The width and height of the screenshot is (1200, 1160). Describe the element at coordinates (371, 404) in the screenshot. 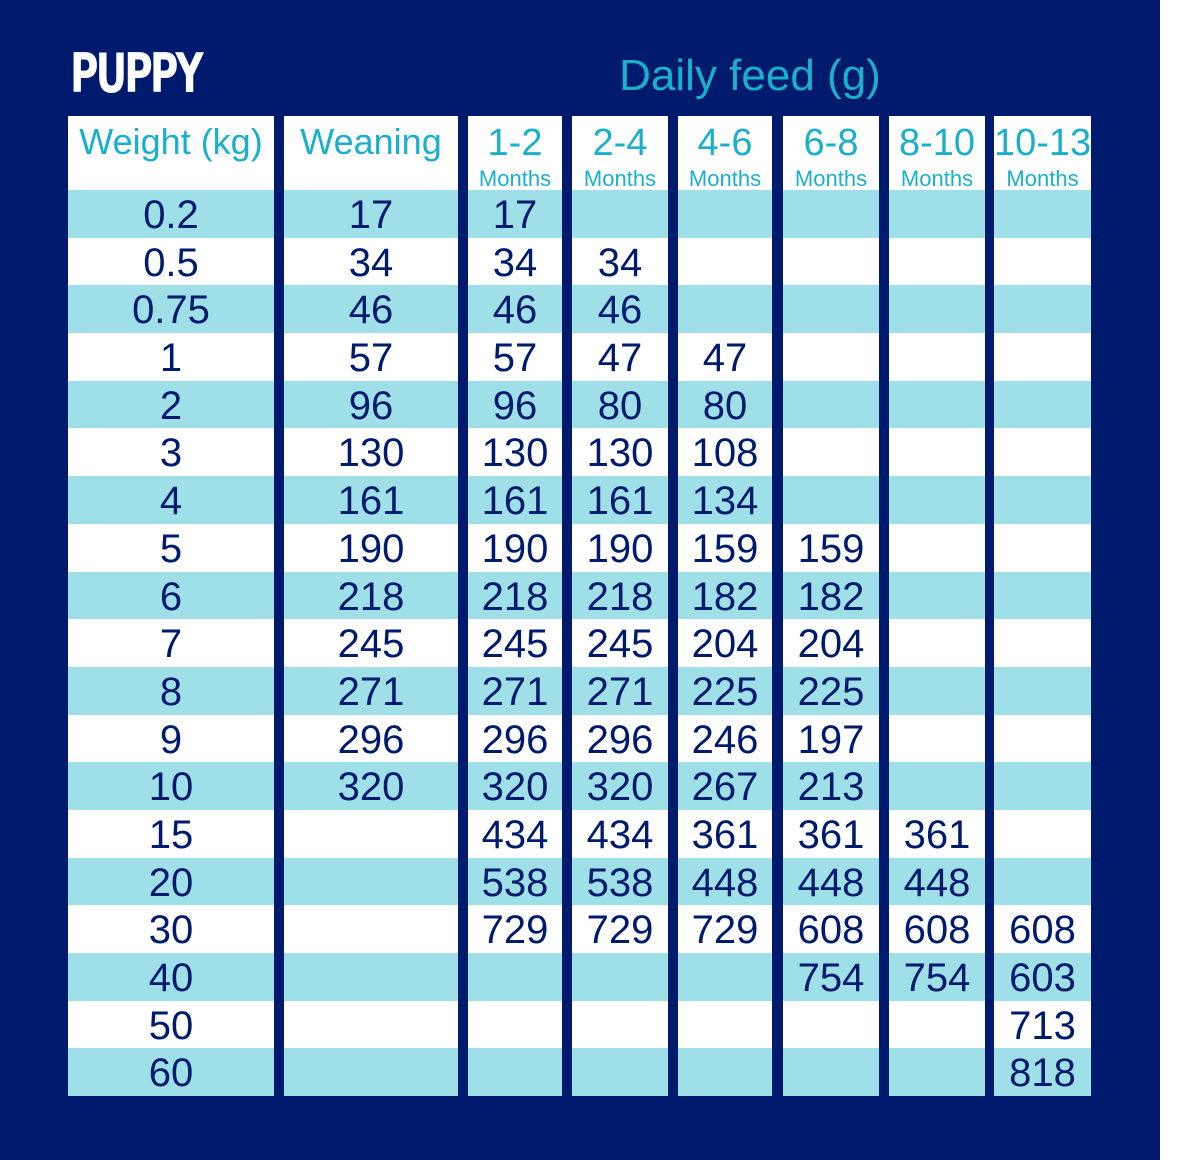

I see `table-cell: 96` at that location.